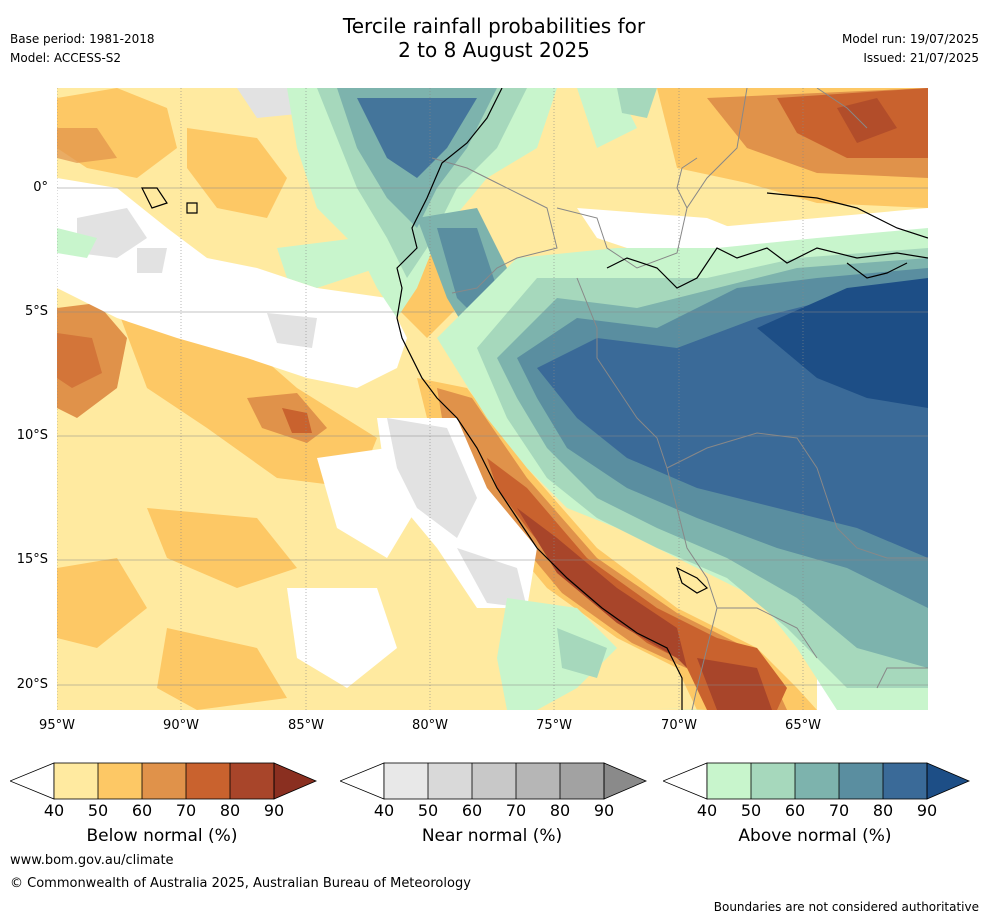 This screenshot has width=988, height=919. Describe the element at coordinates (186, 810) in the screenshot. I see `legend-below-tick: 70` at that location.